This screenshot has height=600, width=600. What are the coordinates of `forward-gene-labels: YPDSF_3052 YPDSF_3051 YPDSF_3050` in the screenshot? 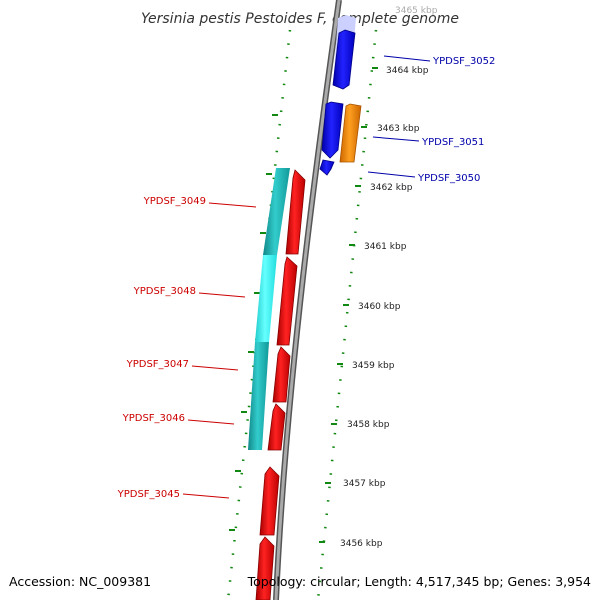 It's located at (431, 119).